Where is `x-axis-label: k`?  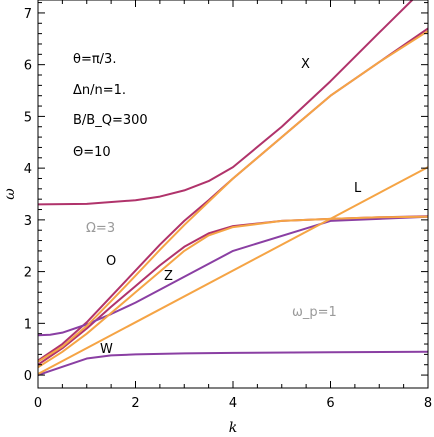 x-axis-label: k is located at coordinates (233, 428).